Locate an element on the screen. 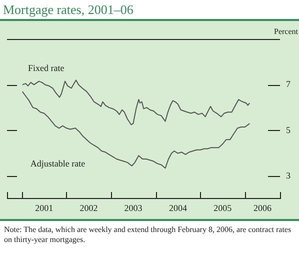 This screenshot has height=272, width=299. x-tick-label: 2005 is located at coordinates (223, 207).